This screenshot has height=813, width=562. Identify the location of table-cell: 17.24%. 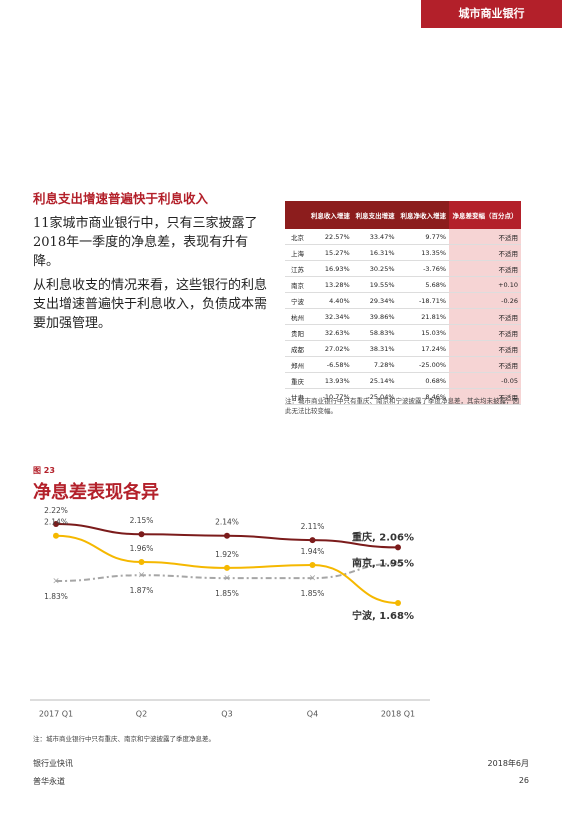
(423, 348).